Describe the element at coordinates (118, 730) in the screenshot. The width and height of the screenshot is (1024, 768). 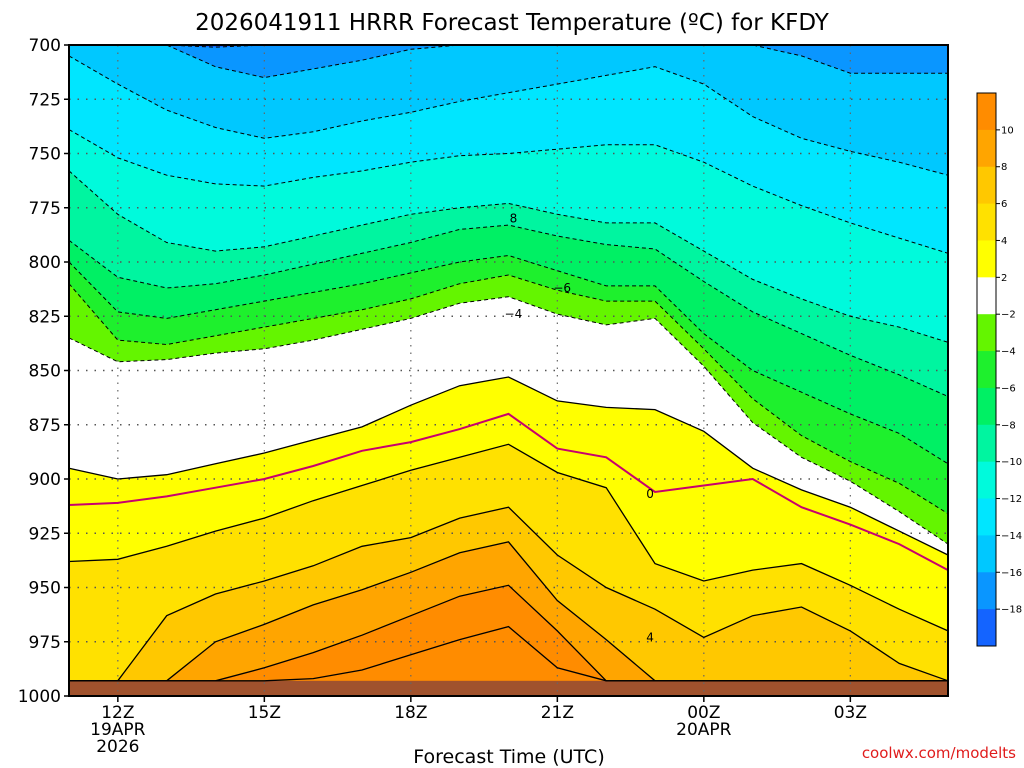
I see `x-tick-label: 19APR` at that location.